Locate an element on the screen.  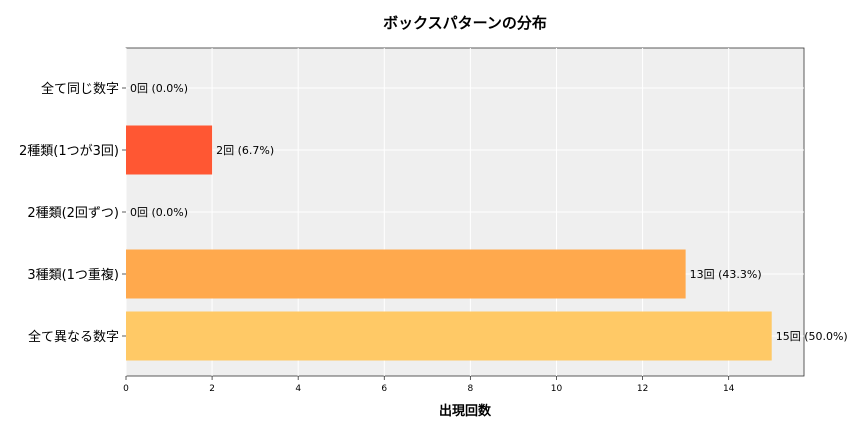
bar-value-label: 15回 (50.0%) is located at coordinates (812, 336).